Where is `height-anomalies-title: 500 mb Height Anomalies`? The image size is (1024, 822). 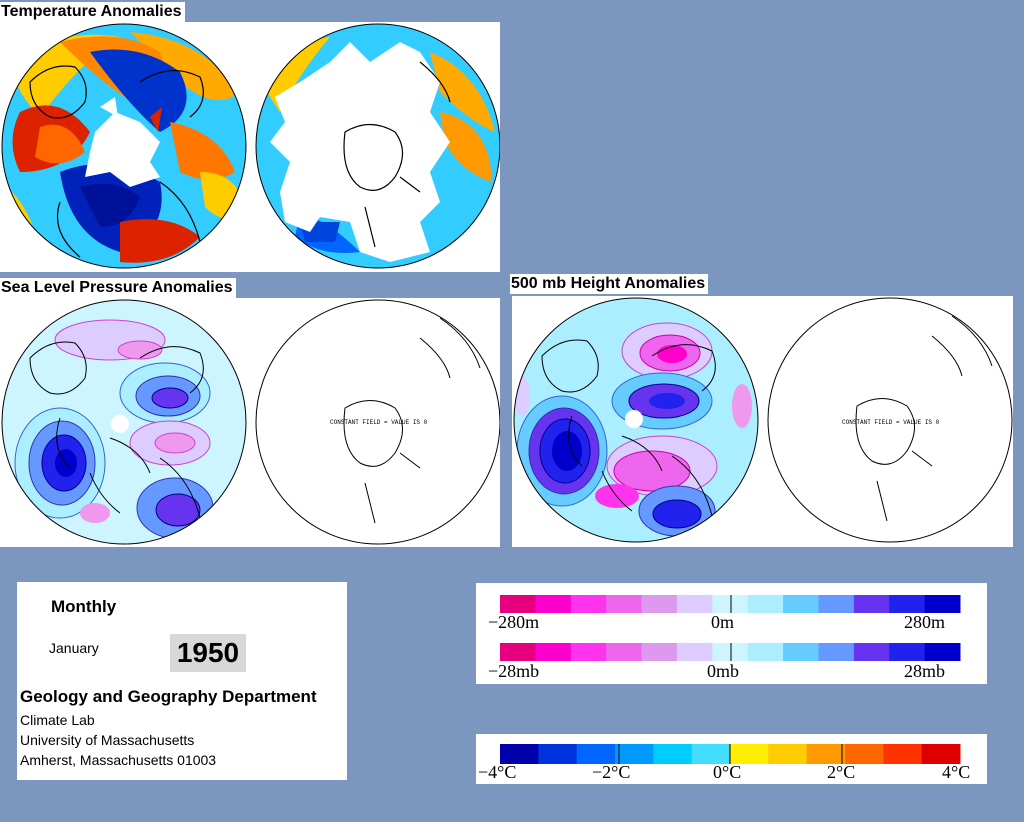
height-anomalies-title: 500 mb Height Anomalies is located at coordinates (609, 284).